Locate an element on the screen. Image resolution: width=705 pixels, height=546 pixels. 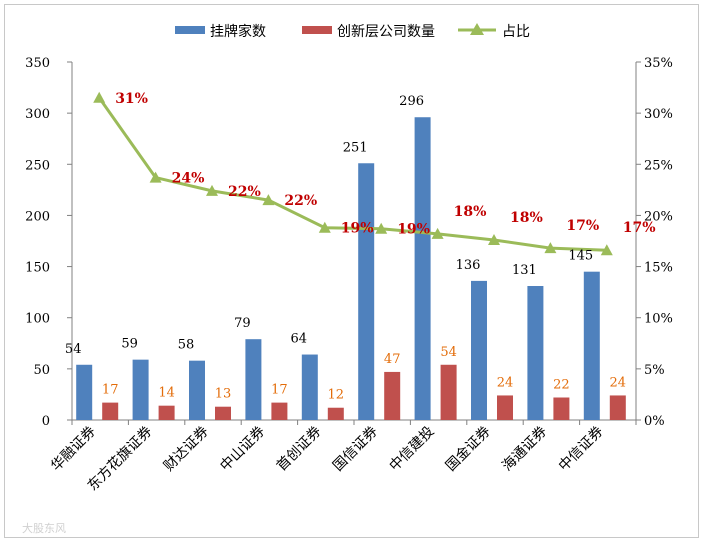
y-right-tick-label: 15% is located at coordinates (658, 268).